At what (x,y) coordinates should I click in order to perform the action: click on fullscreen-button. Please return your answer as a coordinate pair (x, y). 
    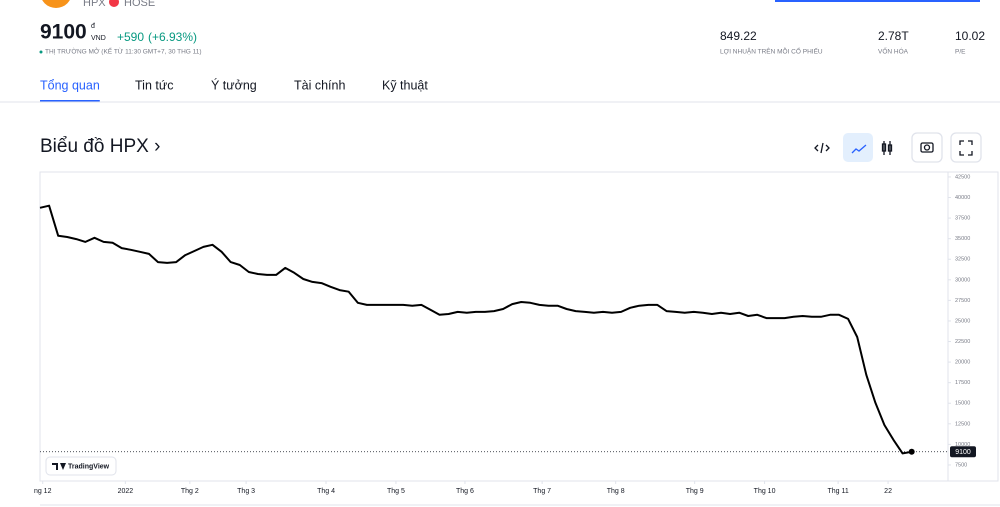
    Looking at the image, I should click on (966, 147).